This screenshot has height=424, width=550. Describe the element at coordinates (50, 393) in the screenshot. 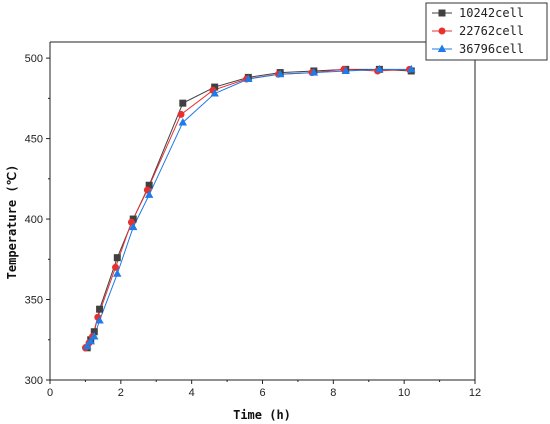

I see `x-tick-label: 0` at that location.